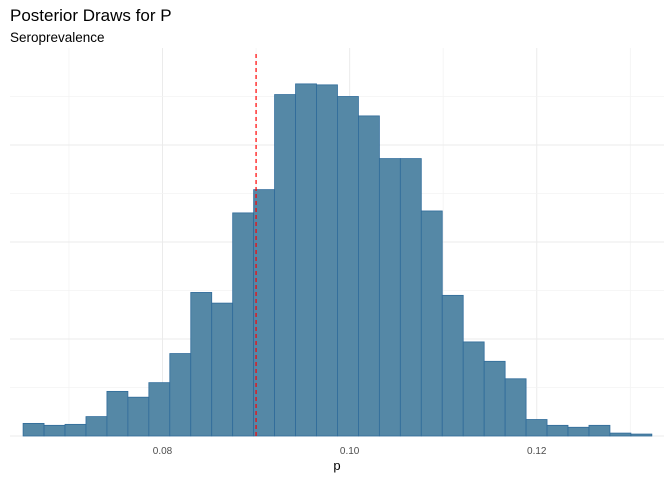 This screenshot has width=672, height=480. What do you see at coordinates (537, 451) in the screenshot?
I see `x-tick-label: 0.12` at bounding box center [537, 451].